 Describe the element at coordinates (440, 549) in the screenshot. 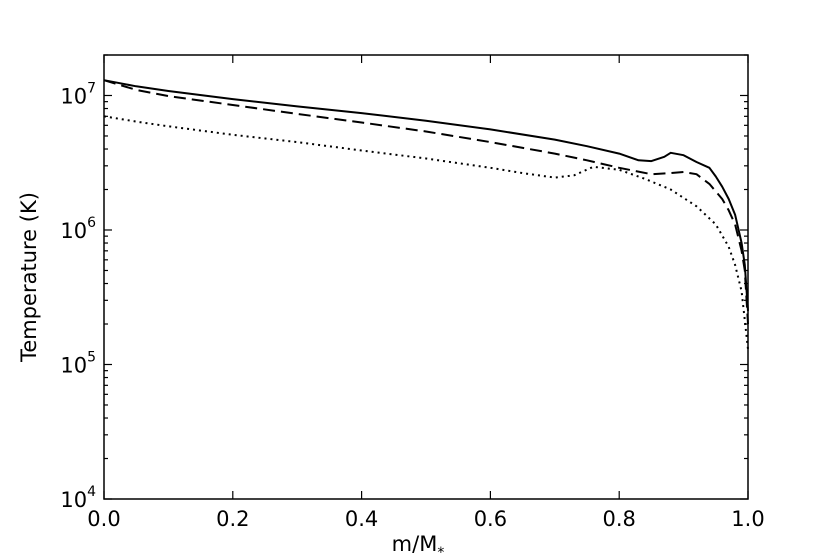

I see `x-axis-label-subscript: *` at that location.